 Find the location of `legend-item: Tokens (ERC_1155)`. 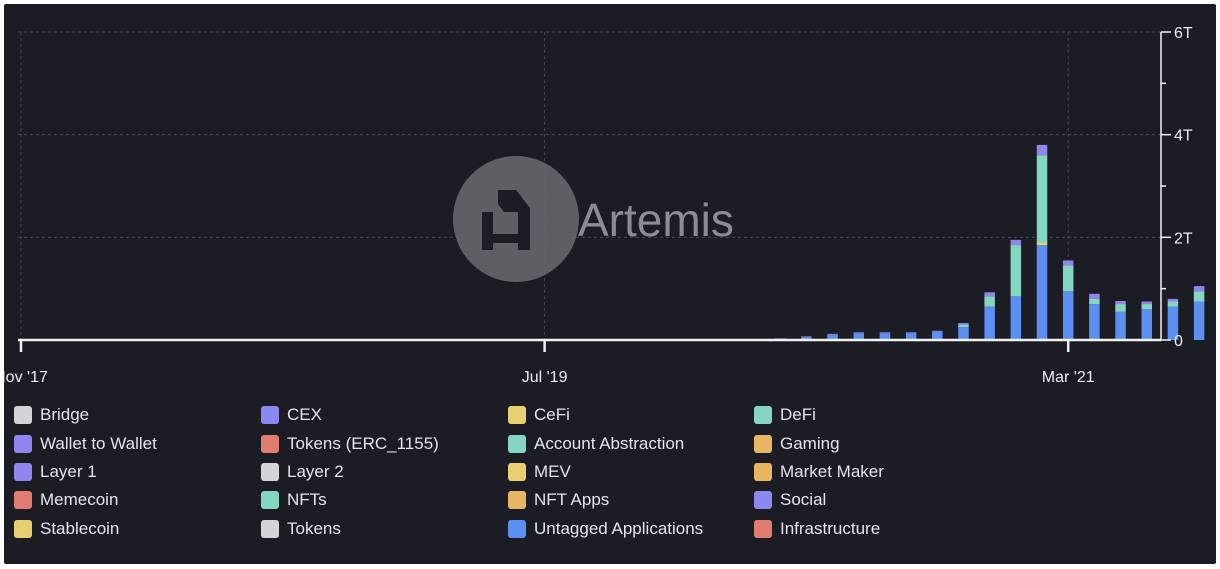

legend-item: Tokens (ERC_1155) is located at coordinates (384, 443).